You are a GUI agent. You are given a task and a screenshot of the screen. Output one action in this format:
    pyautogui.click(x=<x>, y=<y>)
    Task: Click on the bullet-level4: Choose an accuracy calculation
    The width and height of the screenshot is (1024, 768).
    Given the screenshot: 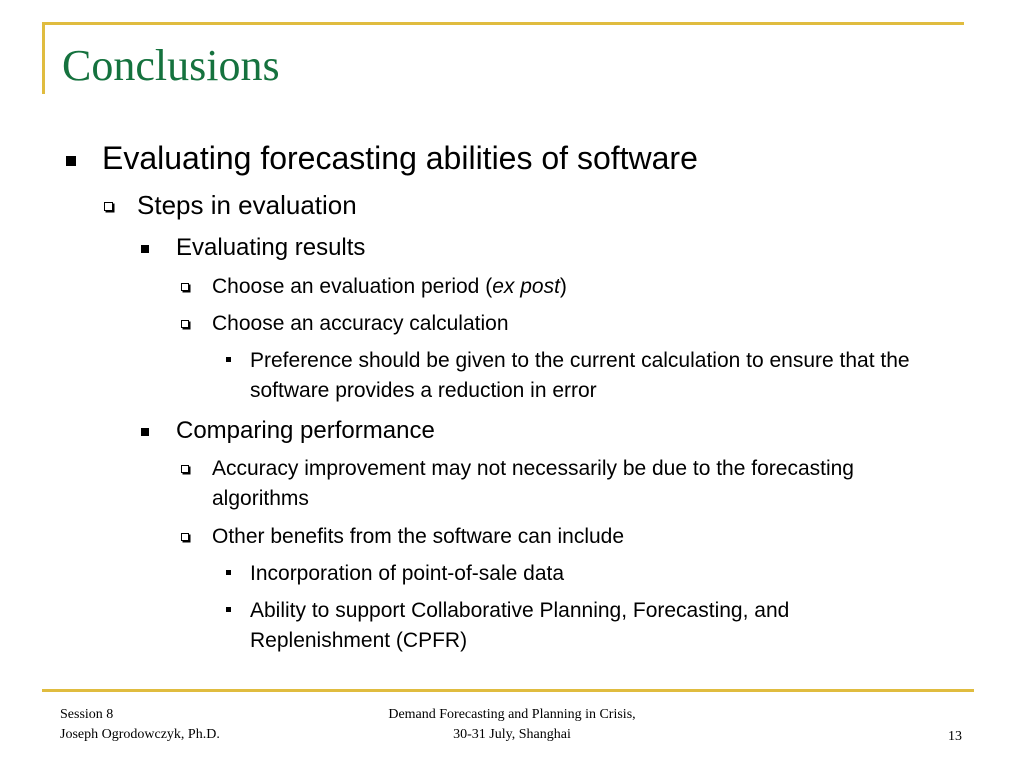 What is the action you would take?
    pyautogui.click(x=360, y=323)
    